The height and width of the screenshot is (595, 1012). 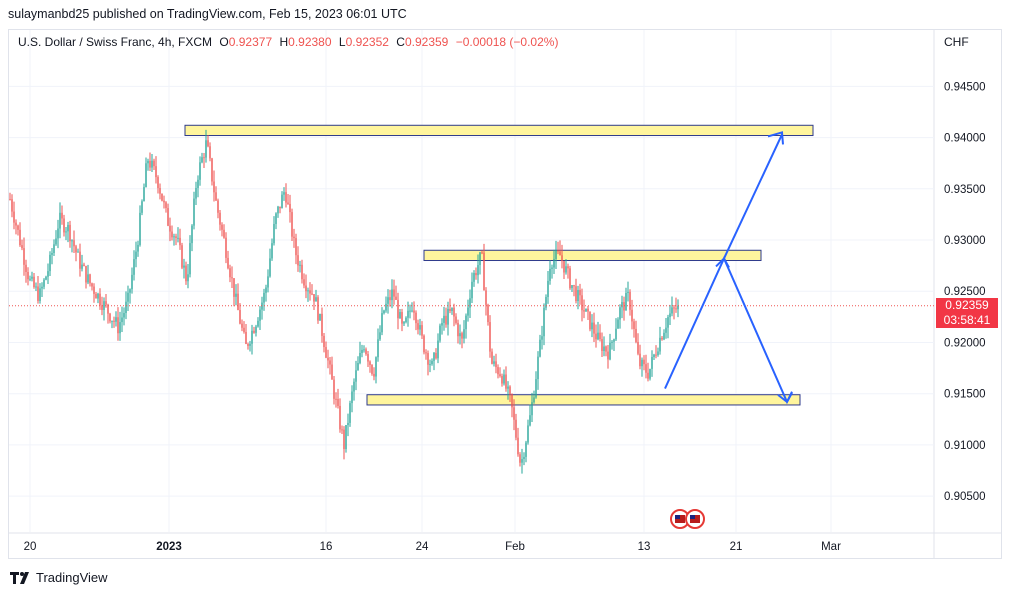 I want to click on price-tick-label: 0.92000, so click(x=965, y=343).